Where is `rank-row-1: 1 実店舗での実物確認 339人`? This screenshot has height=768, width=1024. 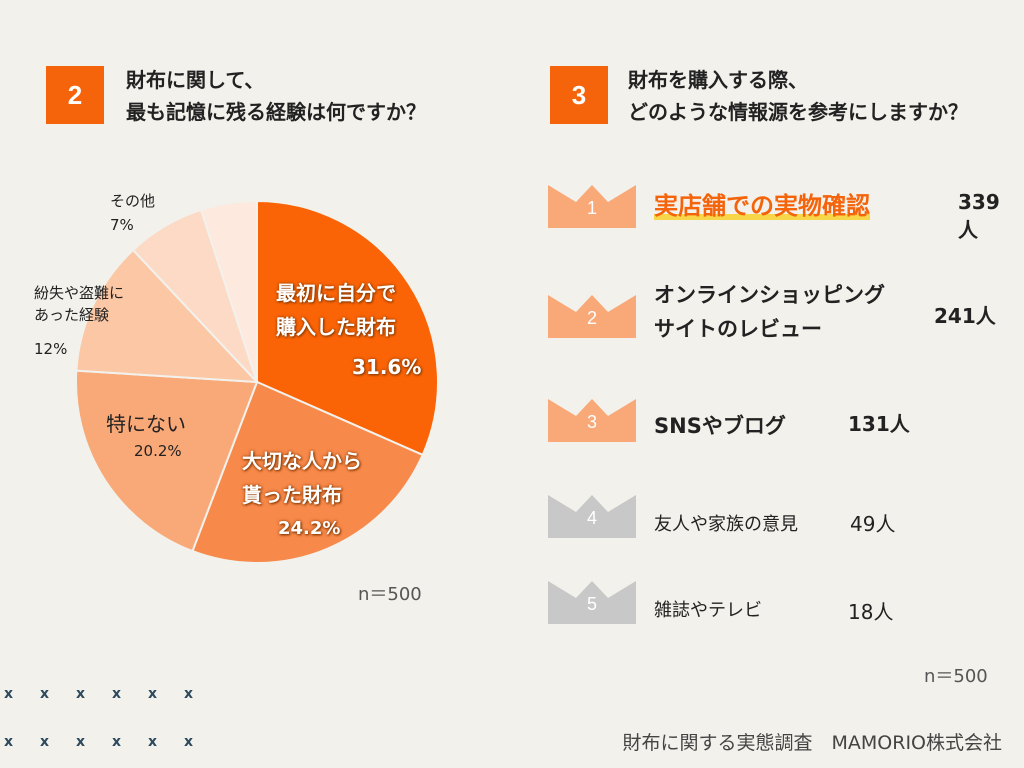
rank-row-1: 1 実店舗での実物確認 339人 is located at coordinates (778, 212).